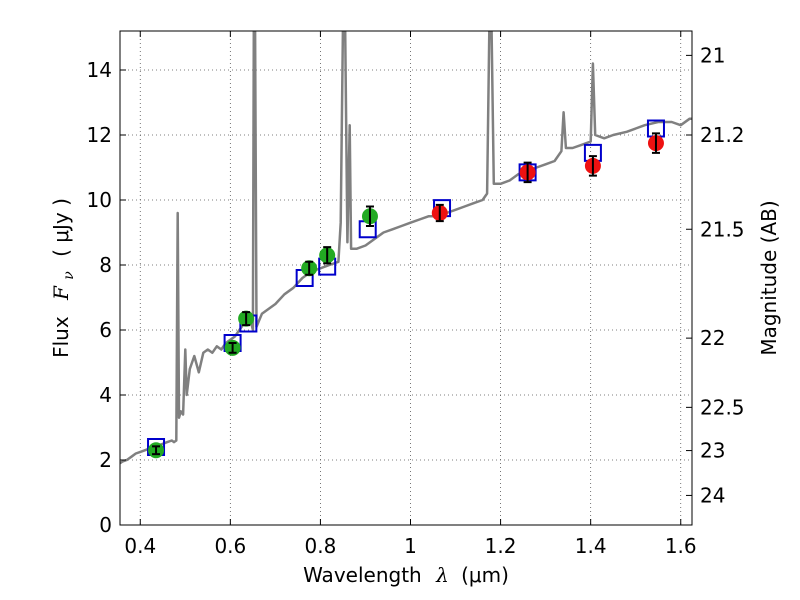 This screenshot has width=800, height=600. I want to click on right-tick-label: 21.2, so click(722, 135).